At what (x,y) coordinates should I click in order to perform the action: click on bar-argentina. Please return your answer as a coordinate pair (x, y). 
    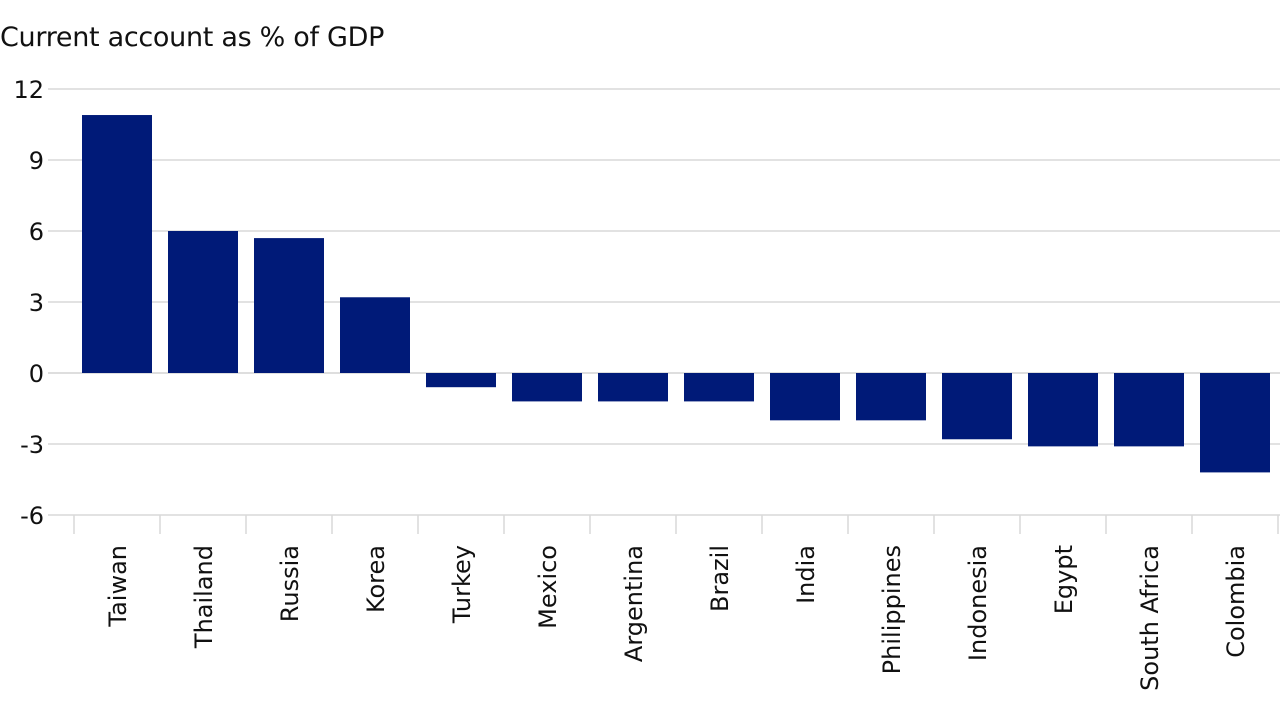
    Looking at the image, I should click on (633, 387).